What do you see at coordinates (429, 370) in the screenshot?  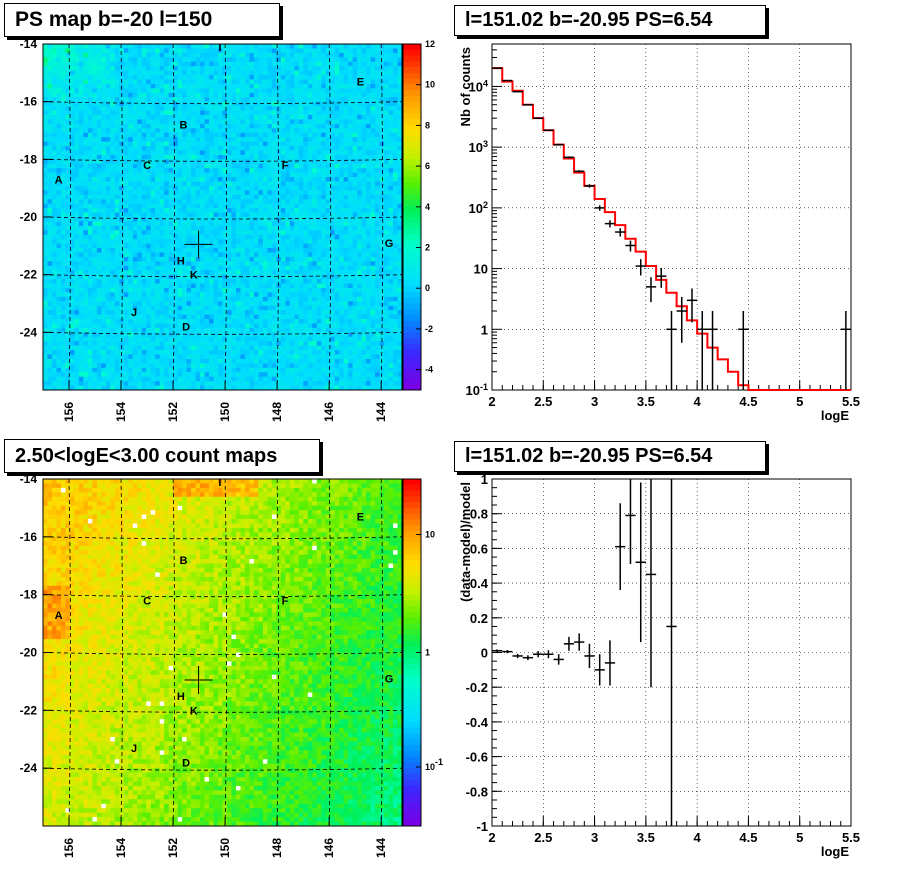 I see `psmap-colorbar-tick-label: -4` at bounding box center [429, 370].